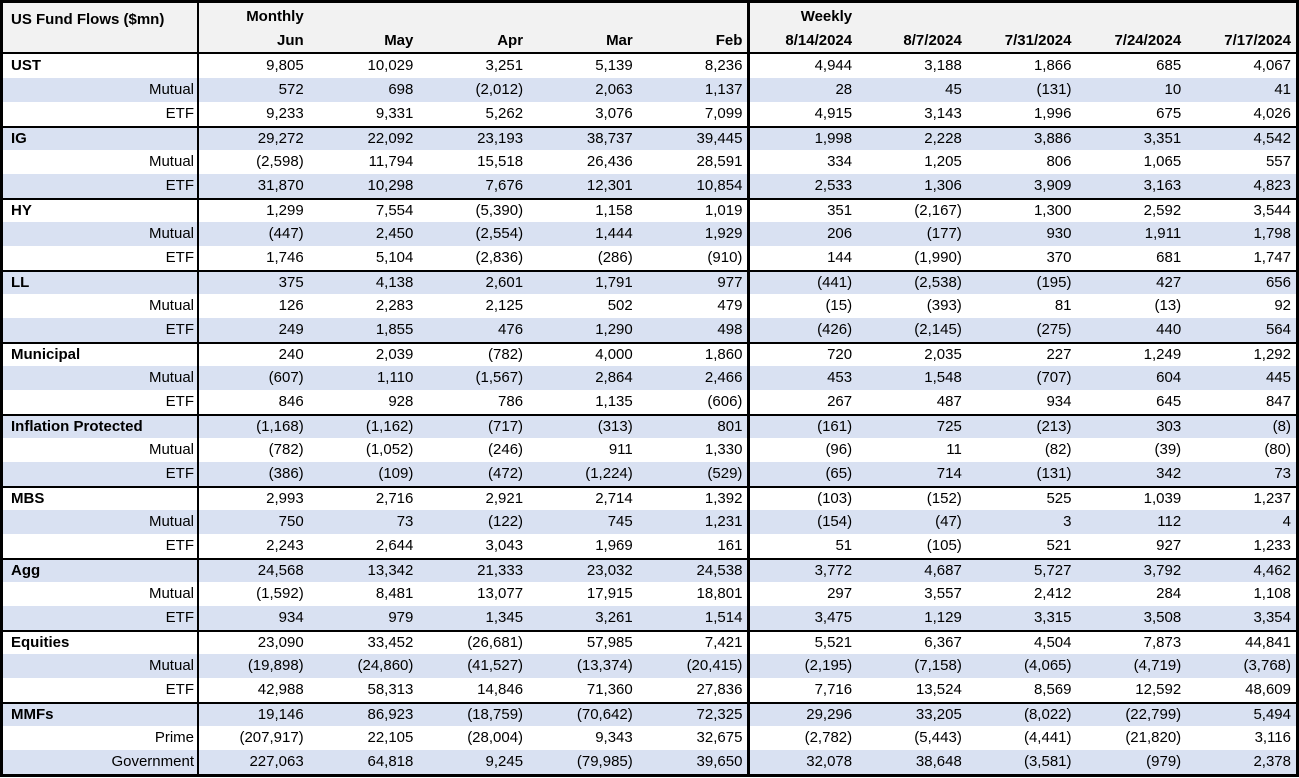  What do you see at coordinates (802, 210) in the screenshot?
I see `weekly-value-cell: 351` at bounding box center [802, 210].